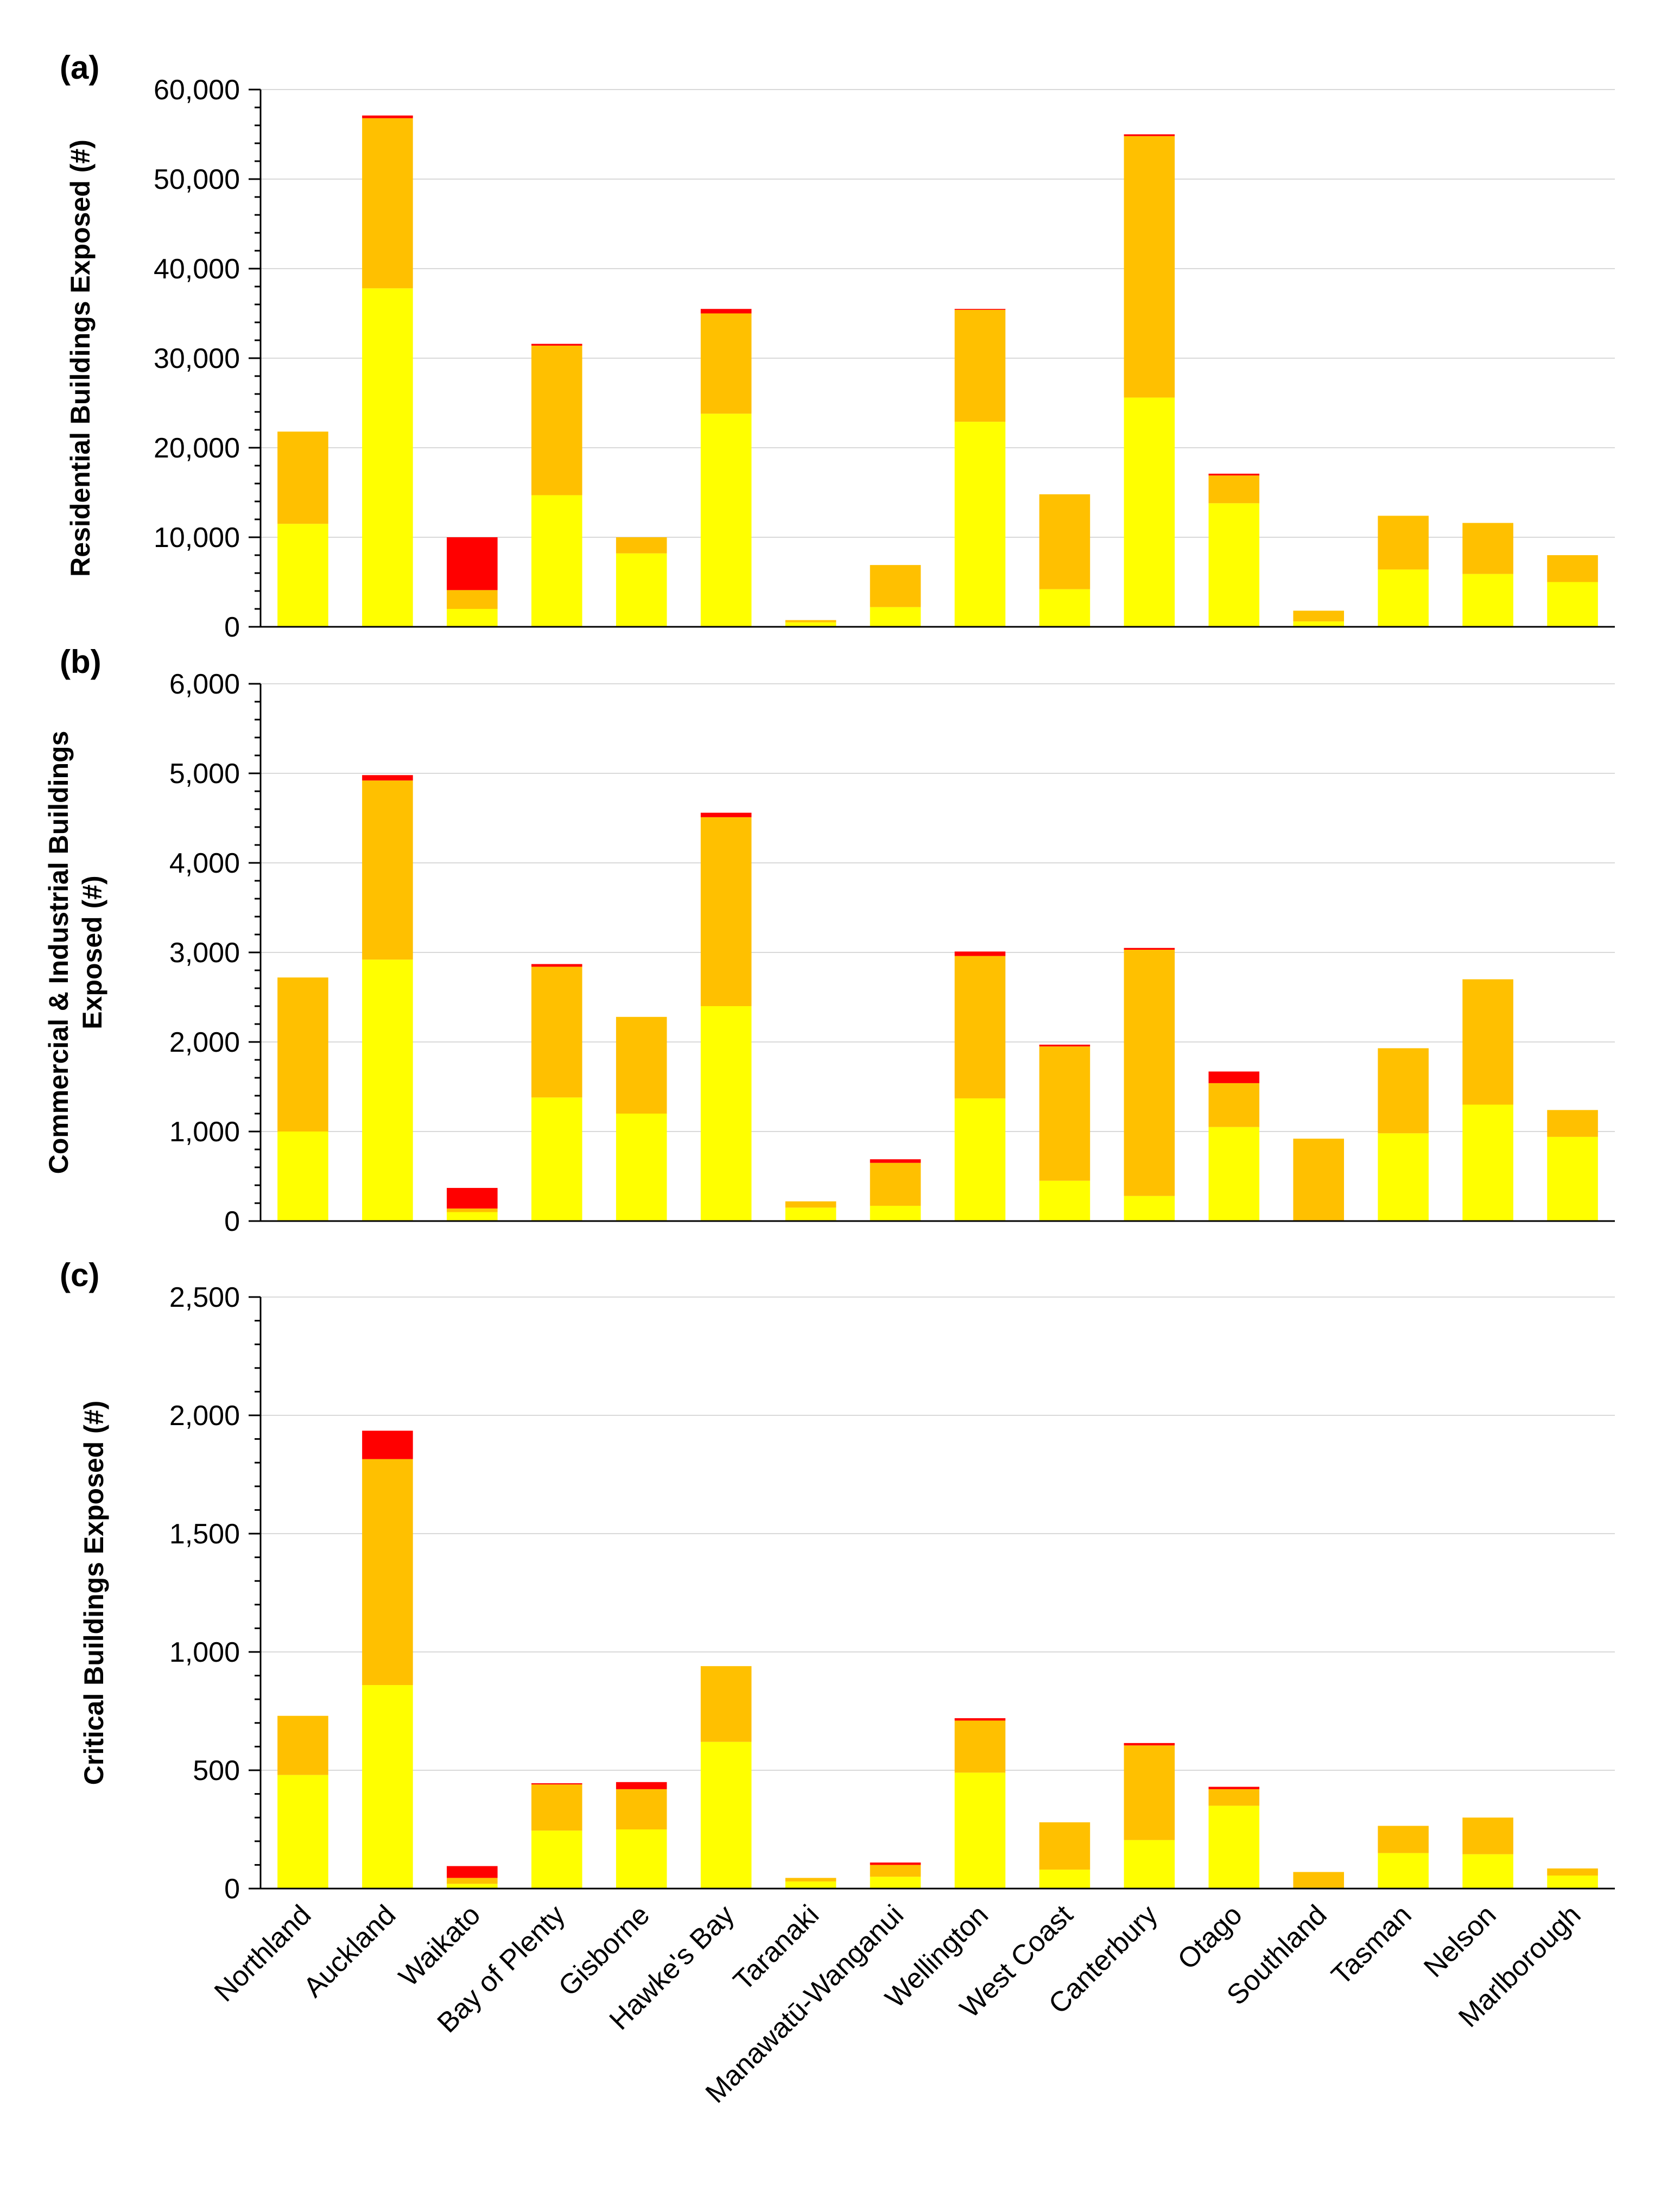 This screenshot has width=1680, height=2212. Describe the element at coordinates (204, 953) in the screenshot. I see `y-tick-label: 3,000` at that location.